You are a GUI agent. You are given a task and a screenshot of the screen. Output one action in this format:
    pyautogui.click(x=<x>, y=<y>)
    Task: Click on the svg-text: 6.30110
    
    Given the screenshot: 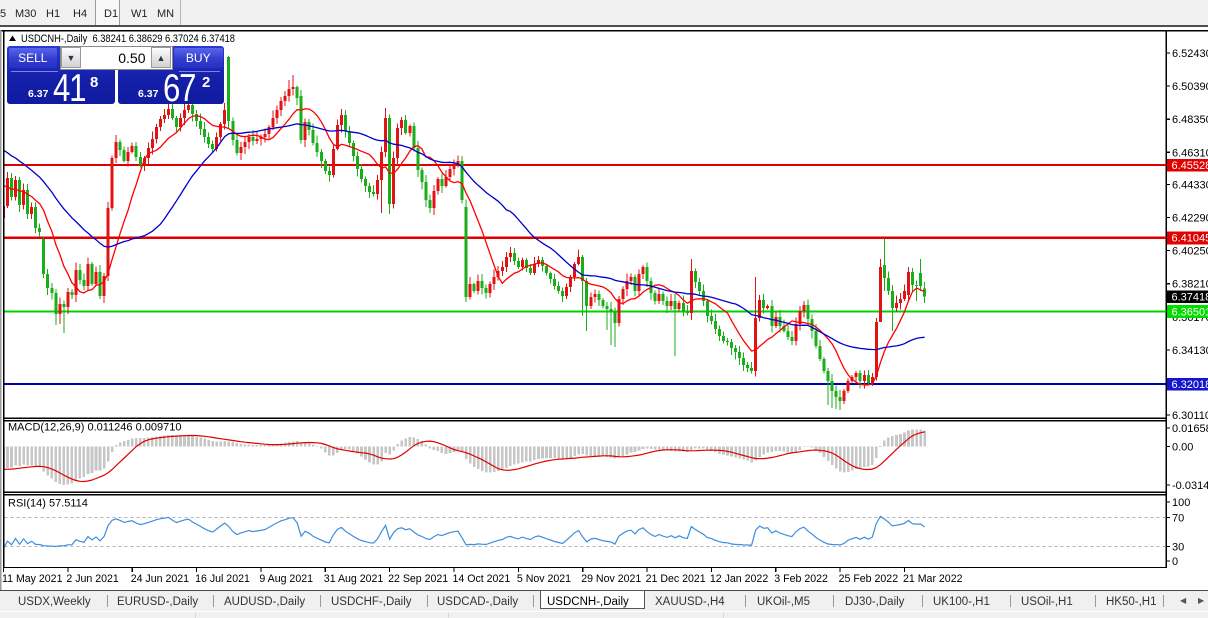 What is the action you would take?
    pyautogui.click(x=1190, y=416)
    